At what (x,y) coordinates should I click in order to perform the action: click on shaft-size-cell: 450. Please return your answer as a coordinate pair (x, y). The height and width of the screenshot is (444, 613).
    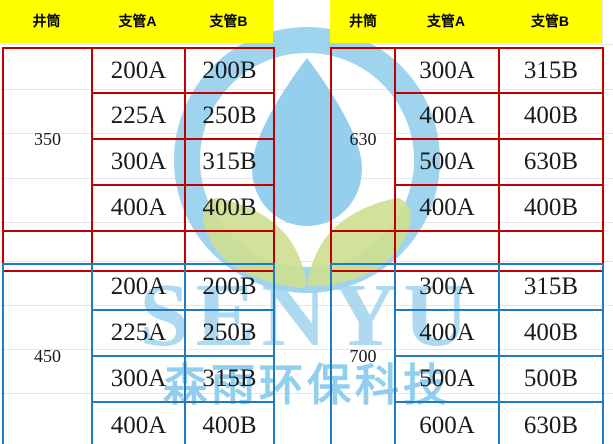
    Looking at the image, I should click on (47, 353).